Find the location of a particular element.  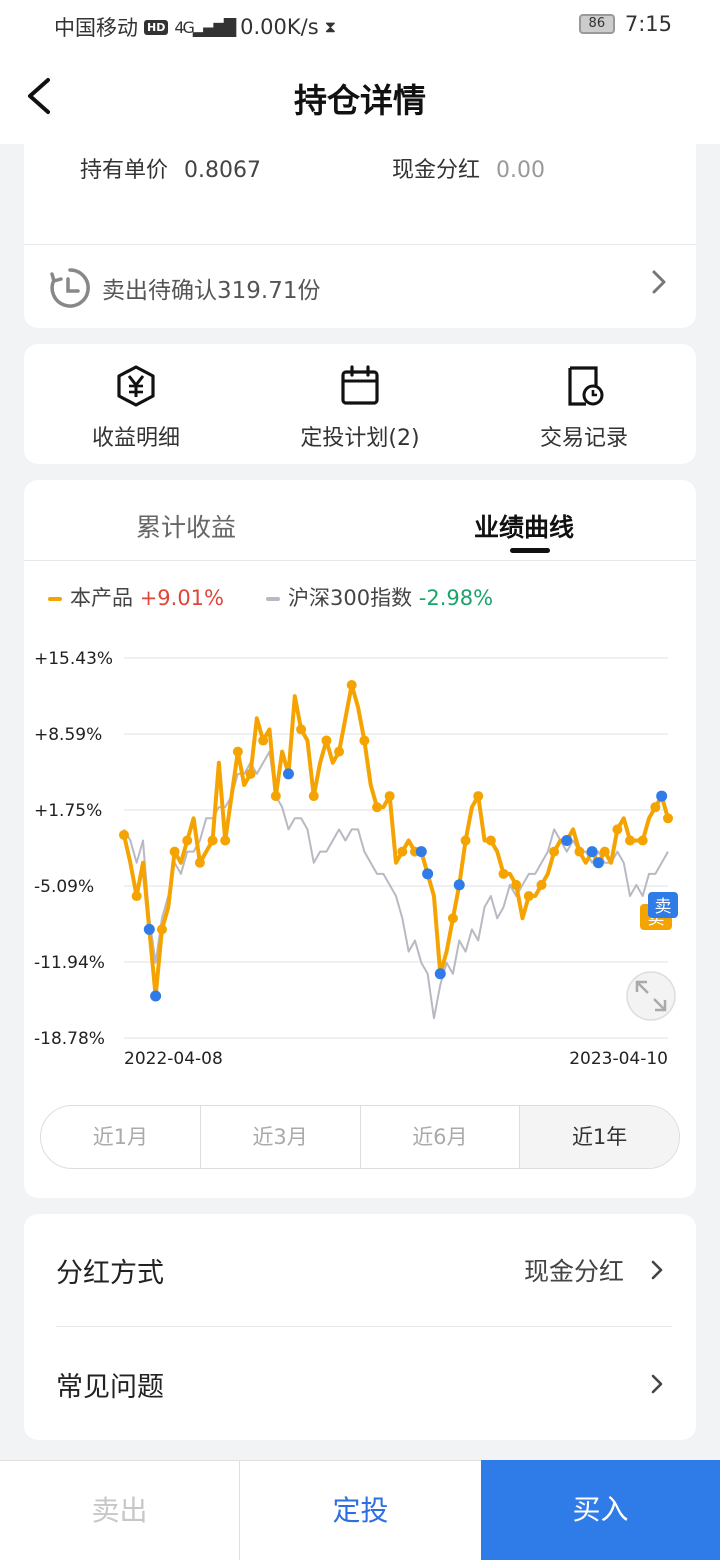

sell-button: 卖出 is located at coordinates (120, 1510).